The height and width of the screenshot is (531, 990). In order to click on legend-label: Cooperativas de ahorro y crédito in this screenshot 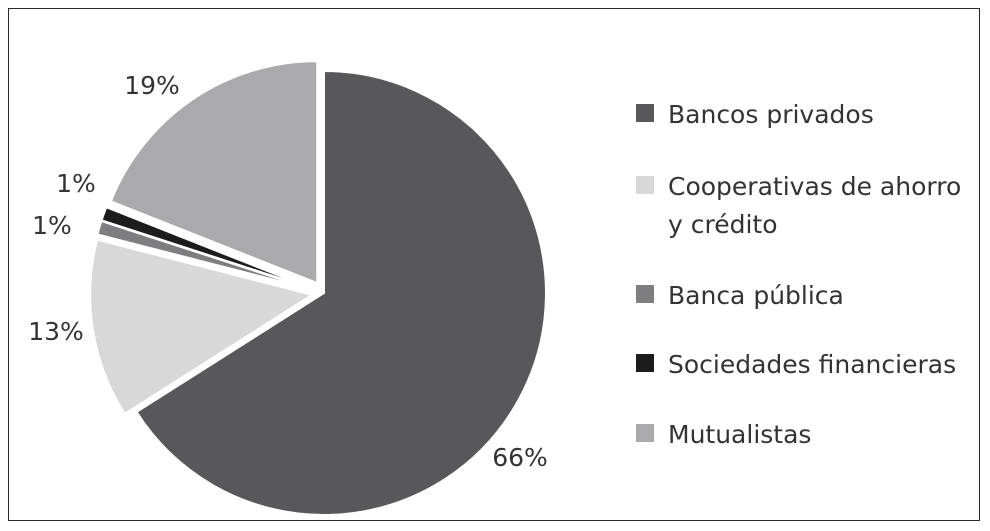, I will do `click(815, 205)`.